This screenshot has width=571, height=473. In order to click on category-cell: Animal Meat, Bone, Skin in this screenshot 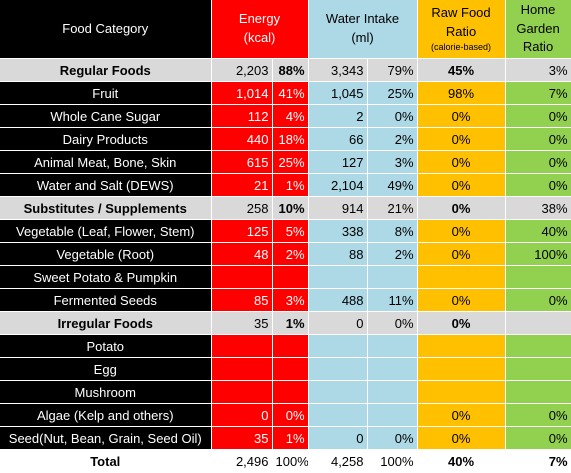, I will do `click(106, 162)`.